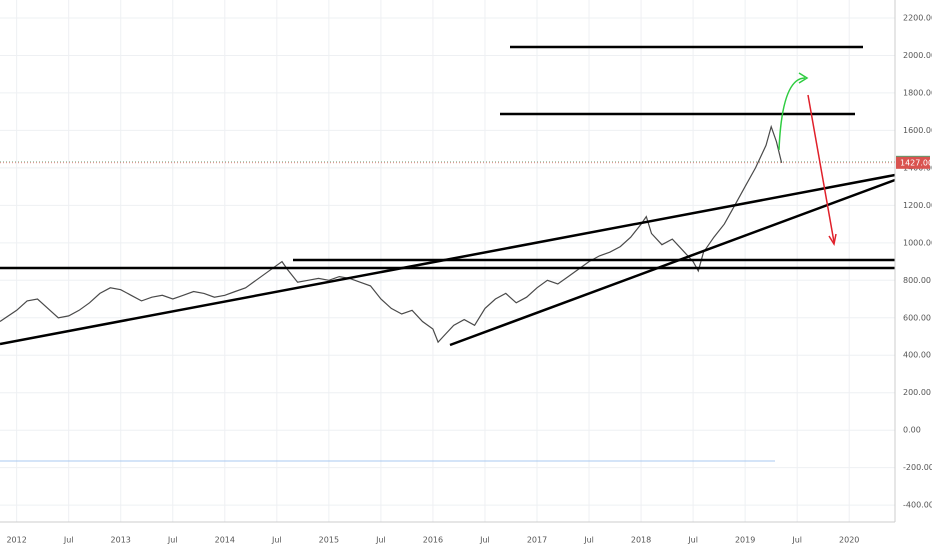  Describe the element at coordinates (917, 505) in the screenshot. I see `y-tick-label: -400.00` at that location.